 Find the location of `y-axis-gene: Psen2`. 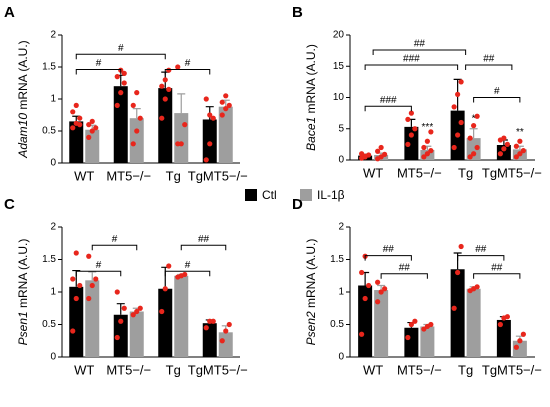

y-axis-gene: Psen2 is located at coordinates (311, 328).